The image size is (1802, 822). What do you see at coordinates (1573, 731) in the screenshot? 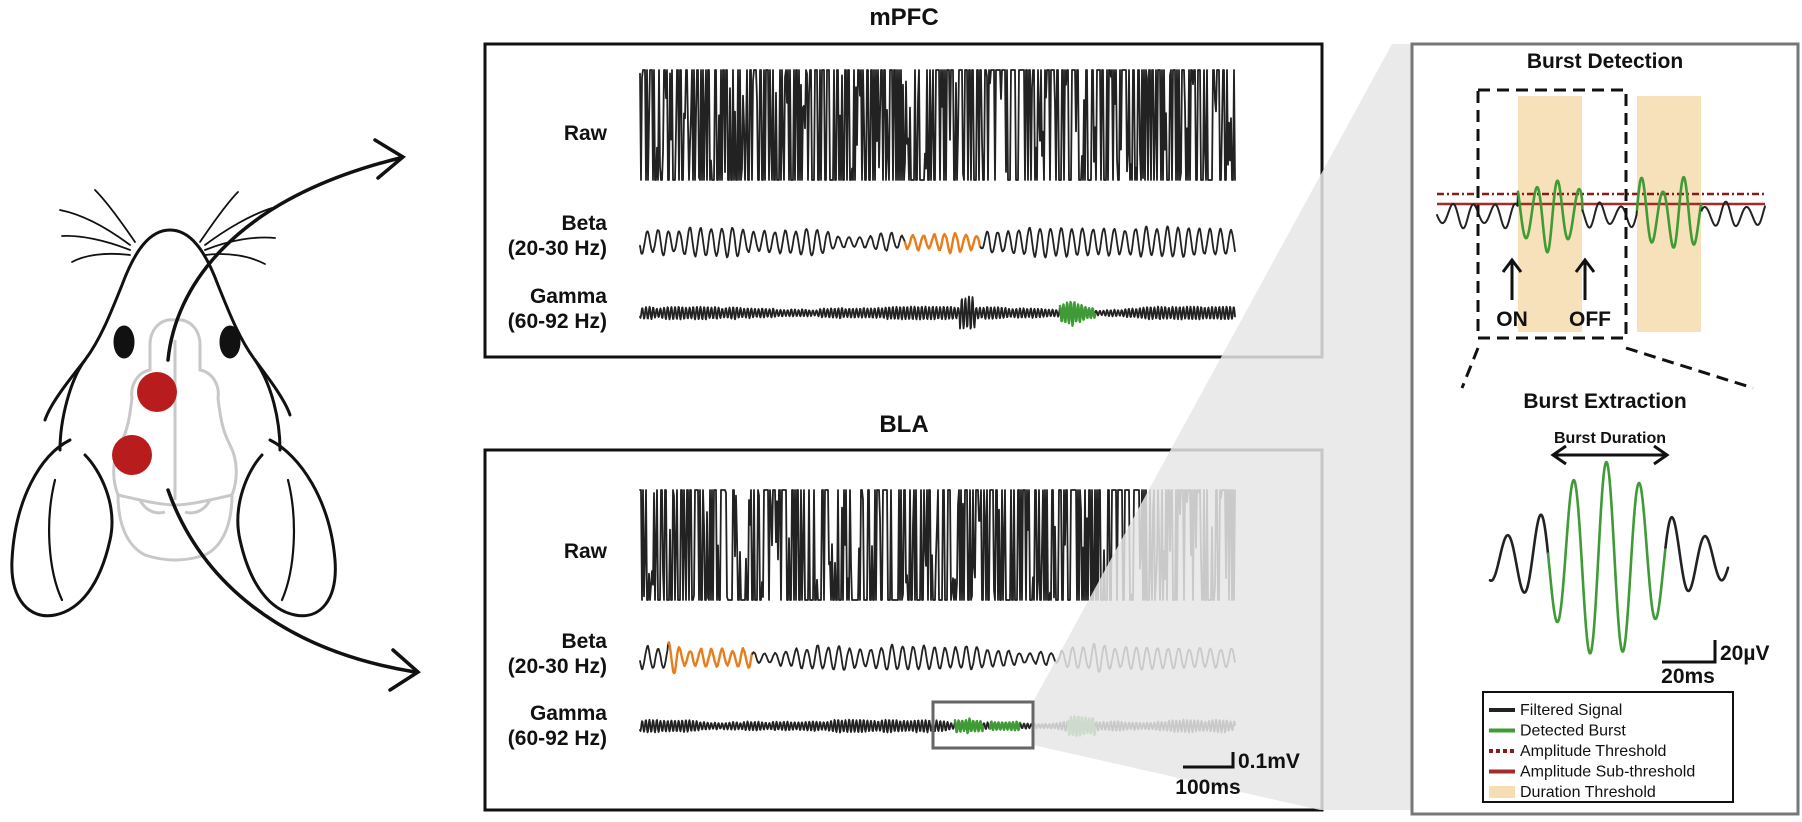
I see `legend-label-1: Detected Burst` at bounding box center [1573, 731].